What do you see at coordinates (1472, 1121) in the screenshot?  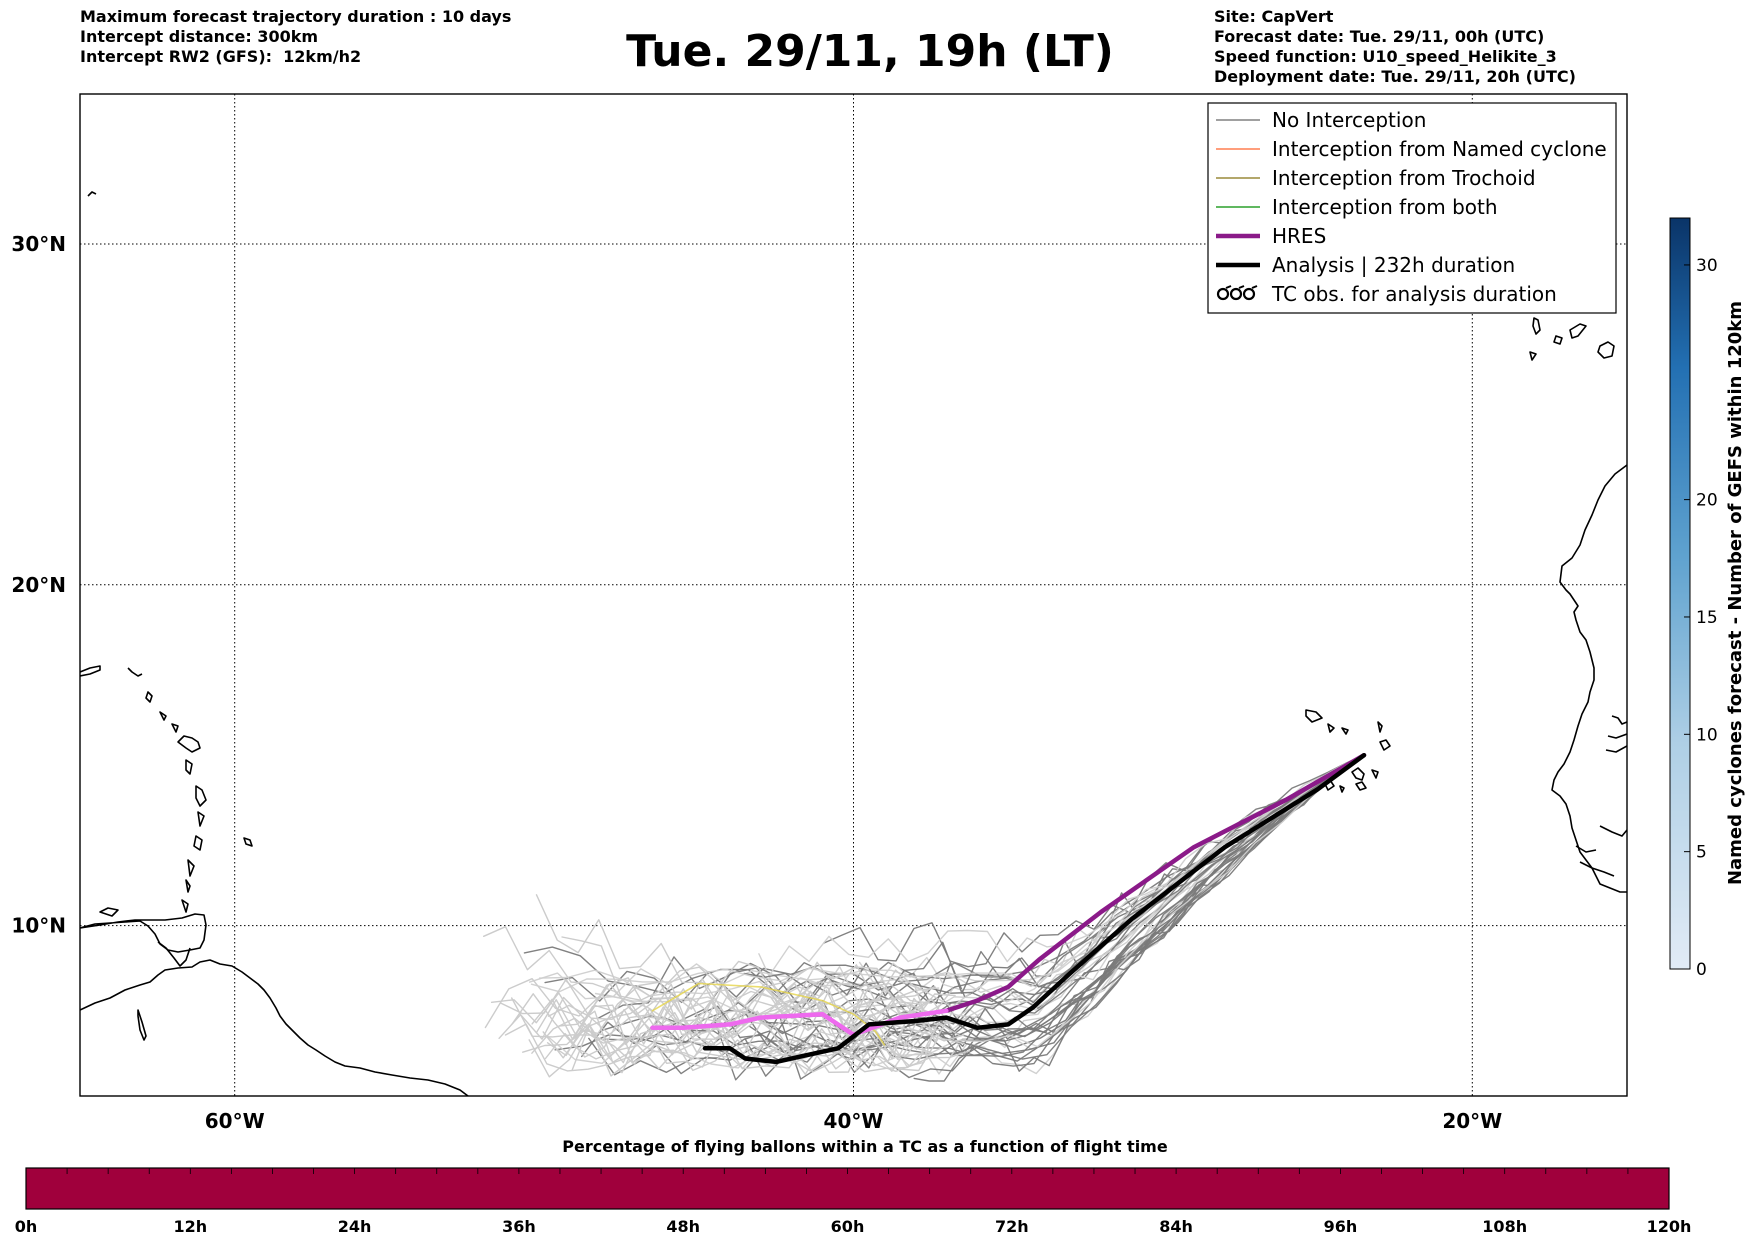 I see `longitude-label: 20°W` at bounding box center [1472, 1121].